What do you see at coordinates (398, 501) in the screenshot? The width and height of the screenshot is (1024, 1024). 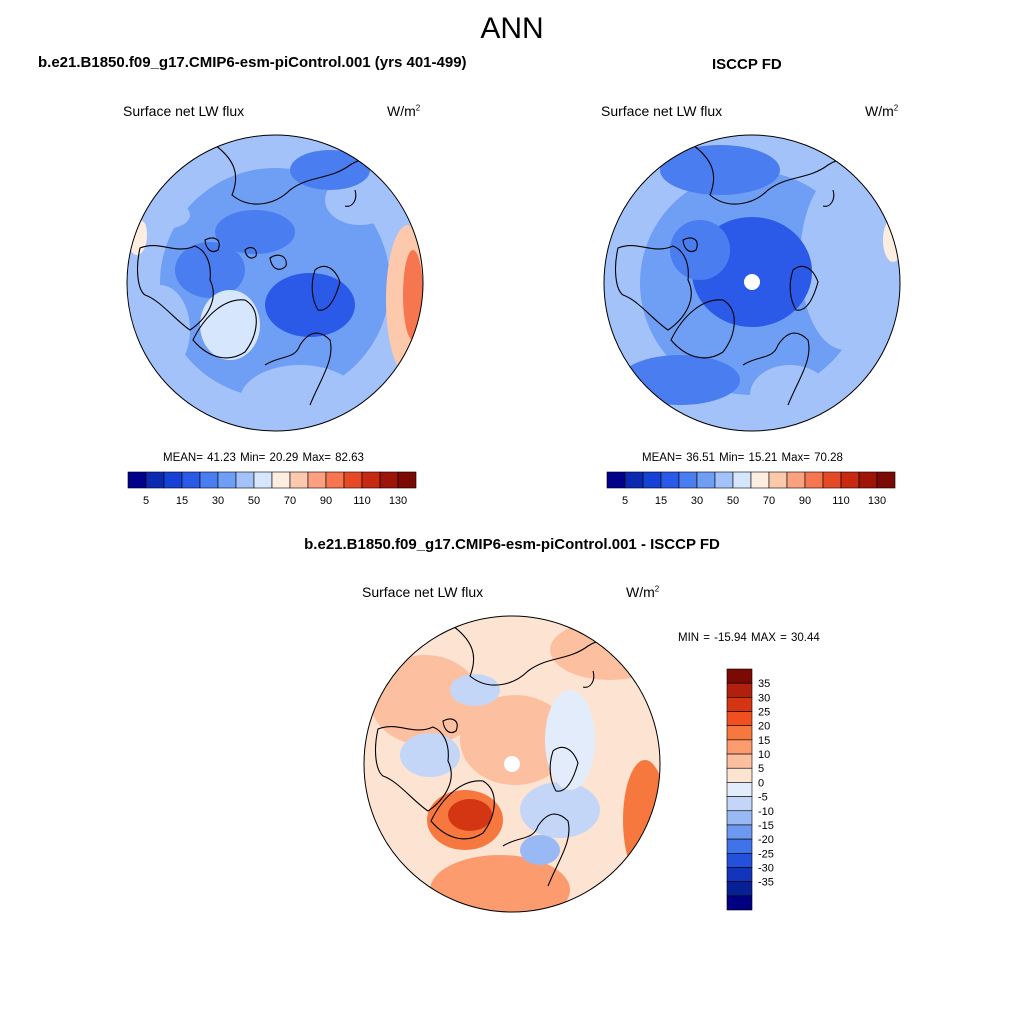 I see `model-colorbar-tick-label: 130` at bounding box center [398, 501].